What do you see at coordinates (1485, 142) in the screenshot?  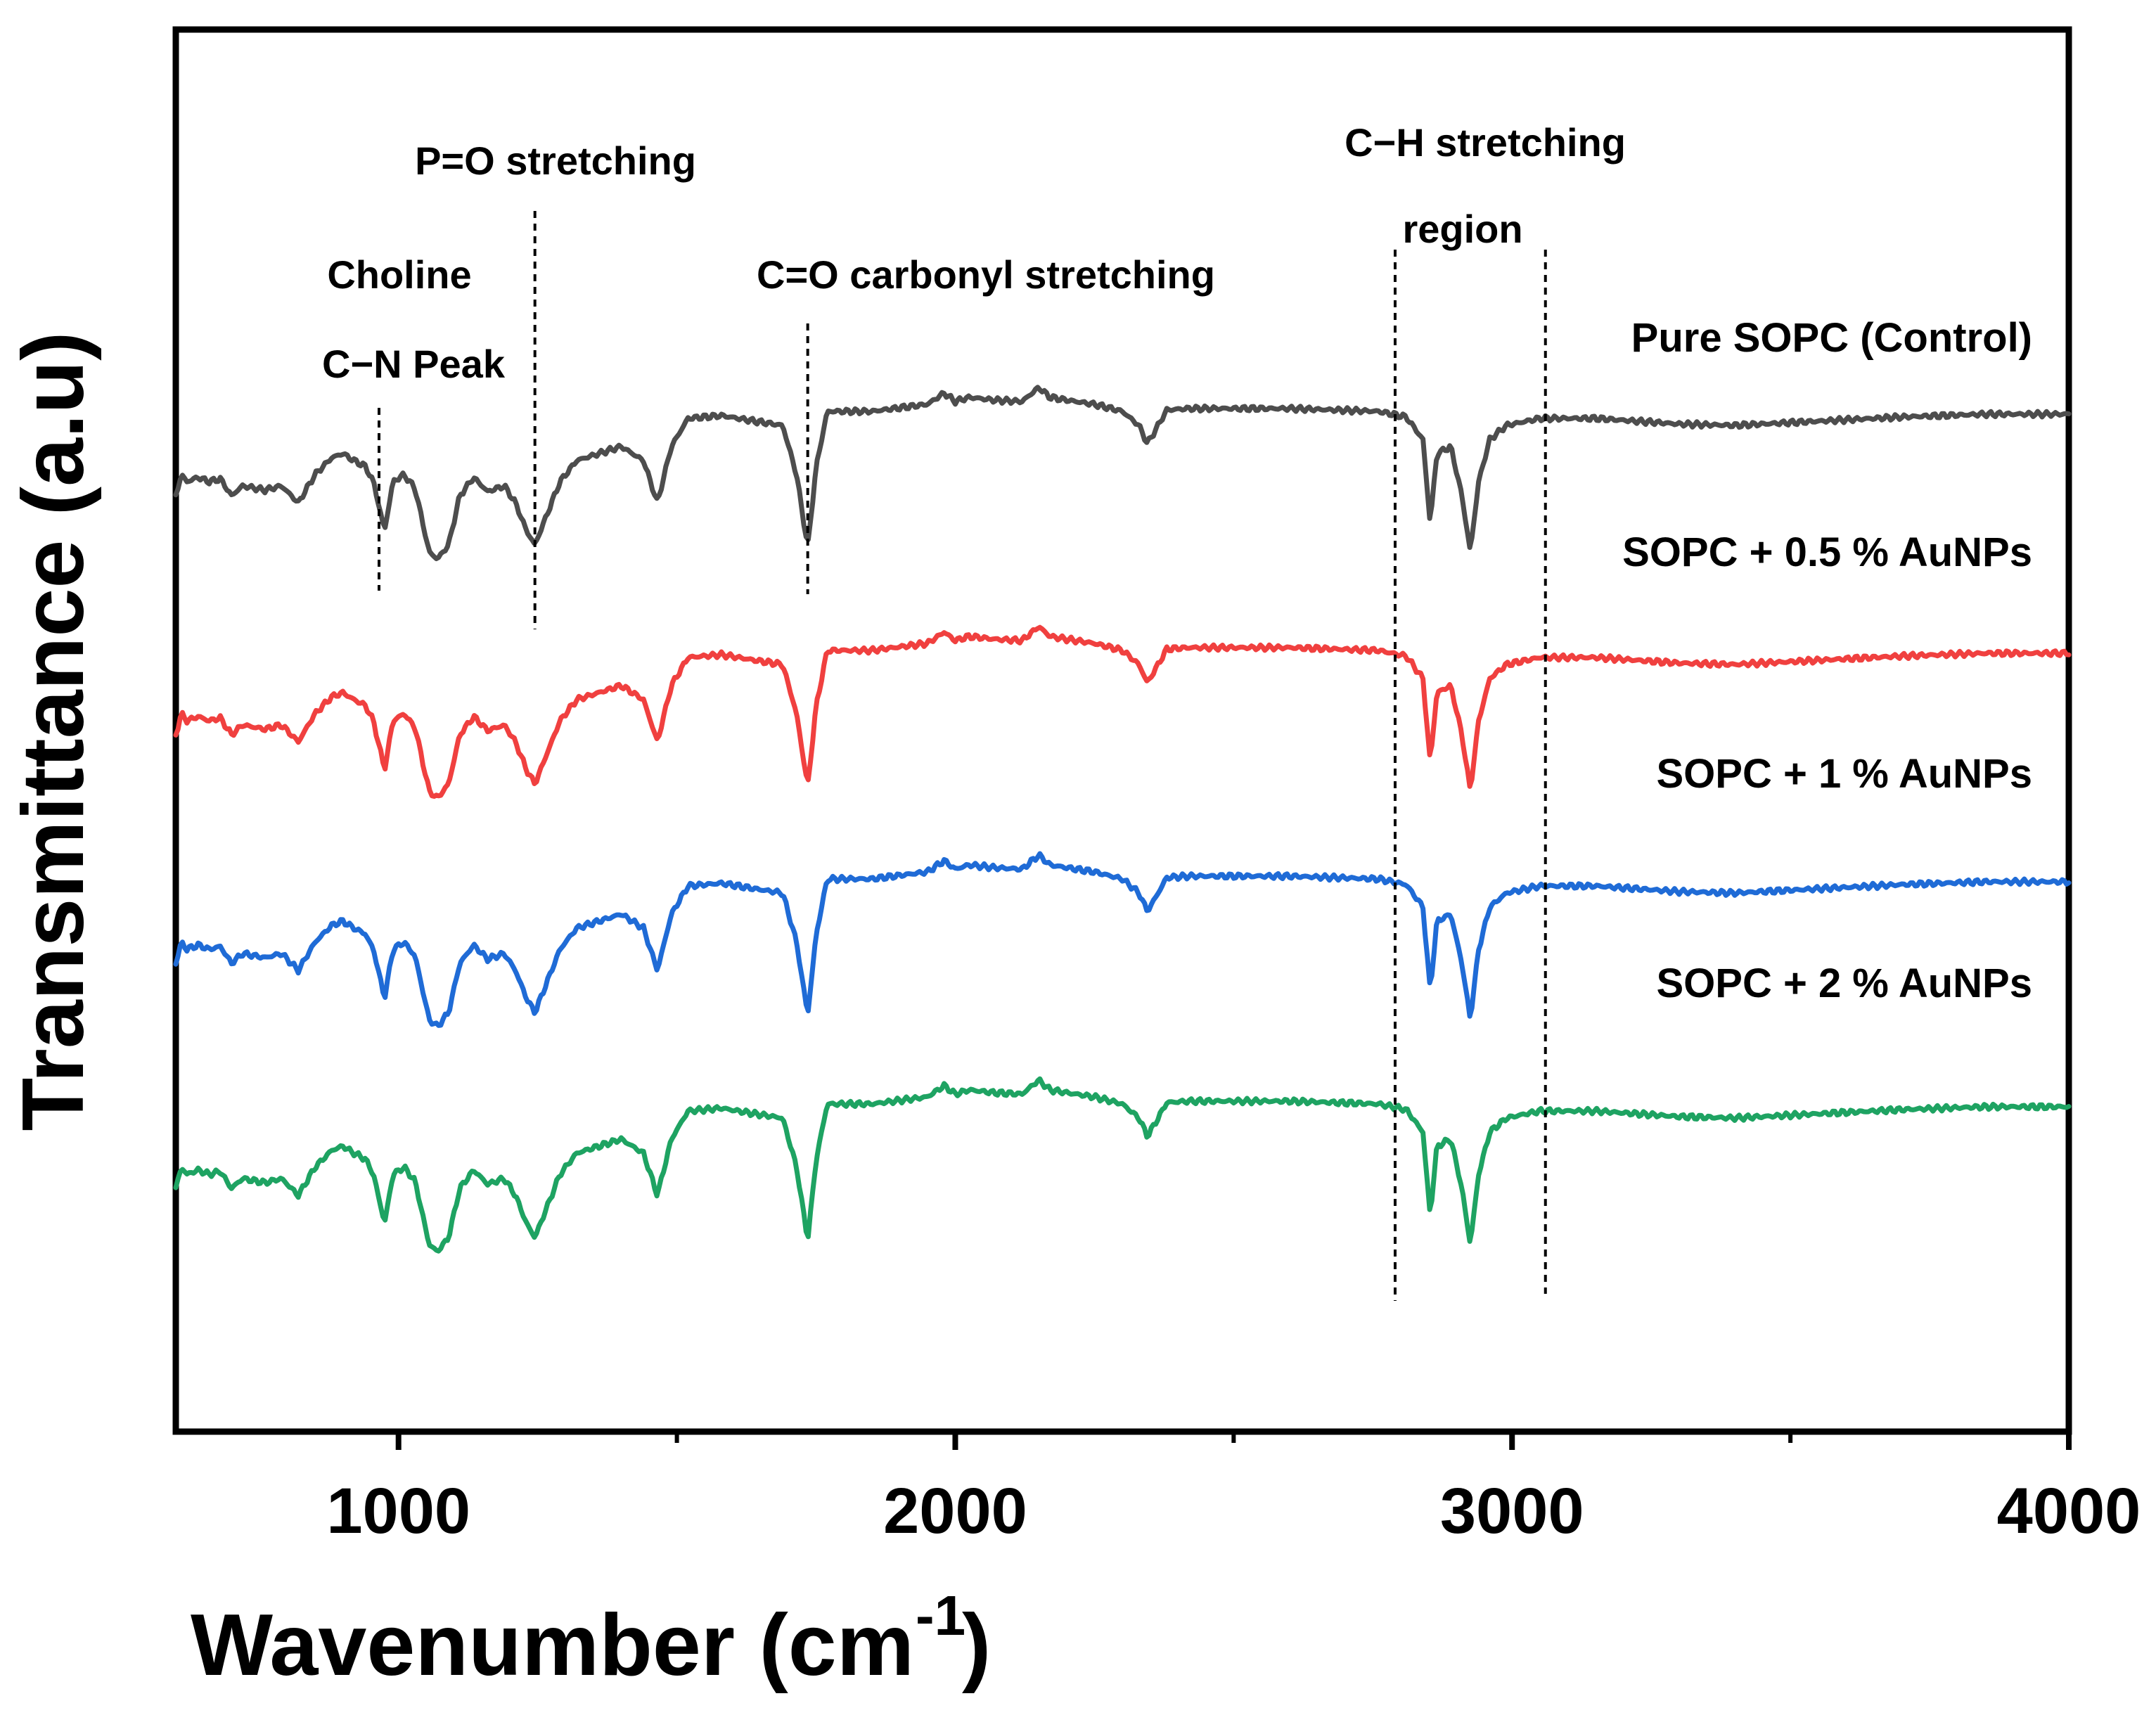 I see `annot-ch: C−H stretching` at bounding box center [1485, 142].